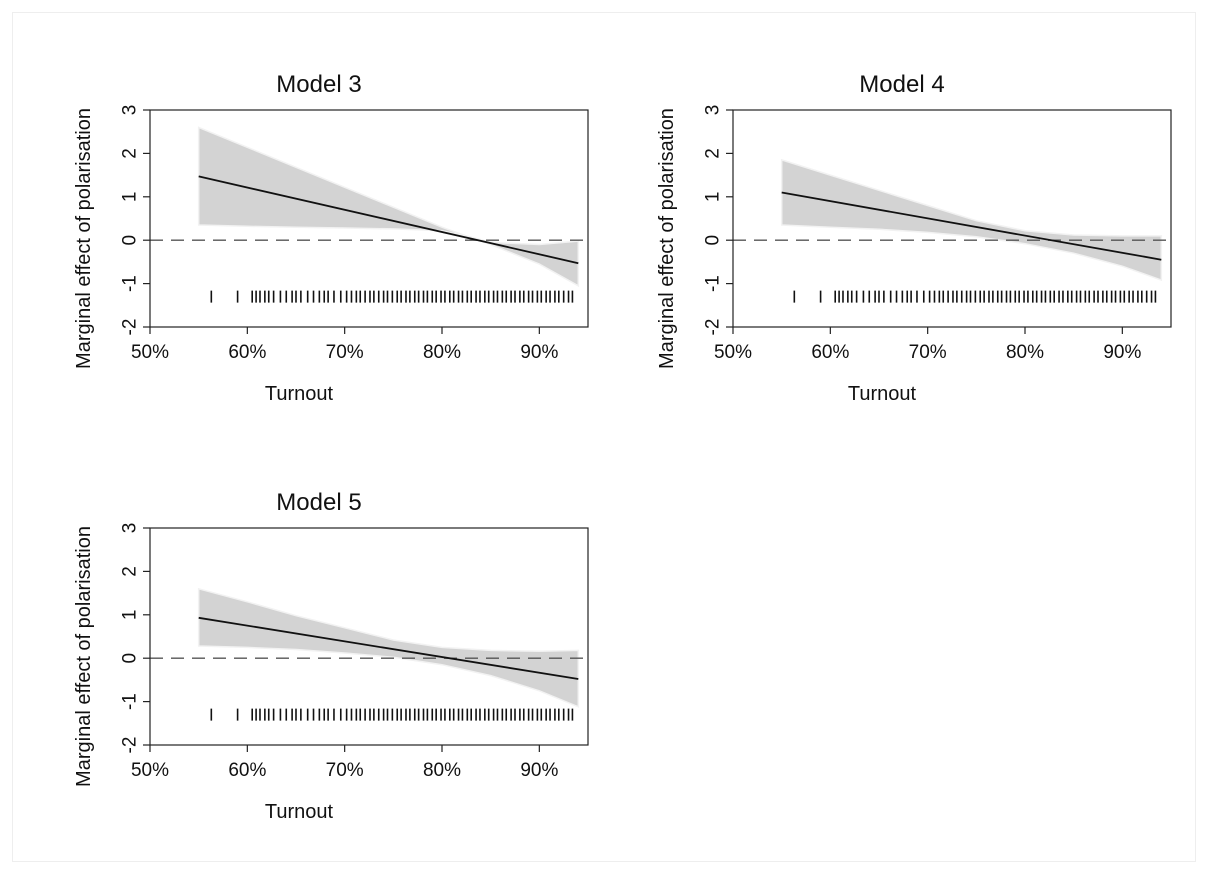 The width and height of the screenshot is (1208, 874). Describe the element at coordinates (901, 84) in the screenshot. I see `chart-title: Model 4` at that location.